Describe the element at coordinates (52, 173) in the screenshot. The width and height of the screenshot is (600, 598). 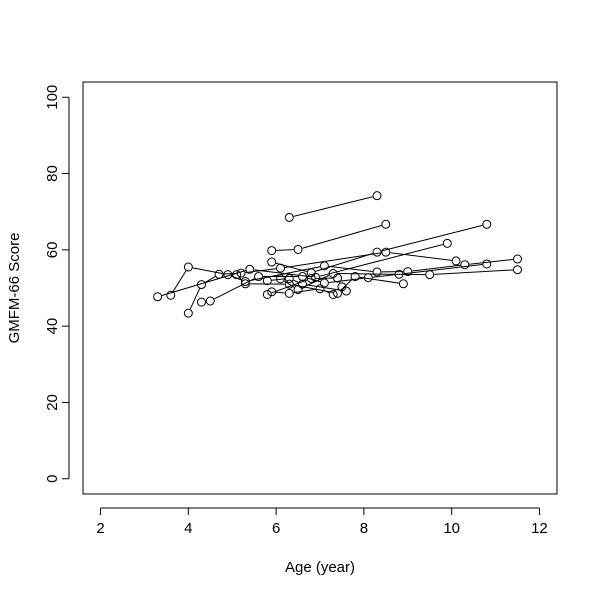
I see `y-tick-label: 80` at that location.